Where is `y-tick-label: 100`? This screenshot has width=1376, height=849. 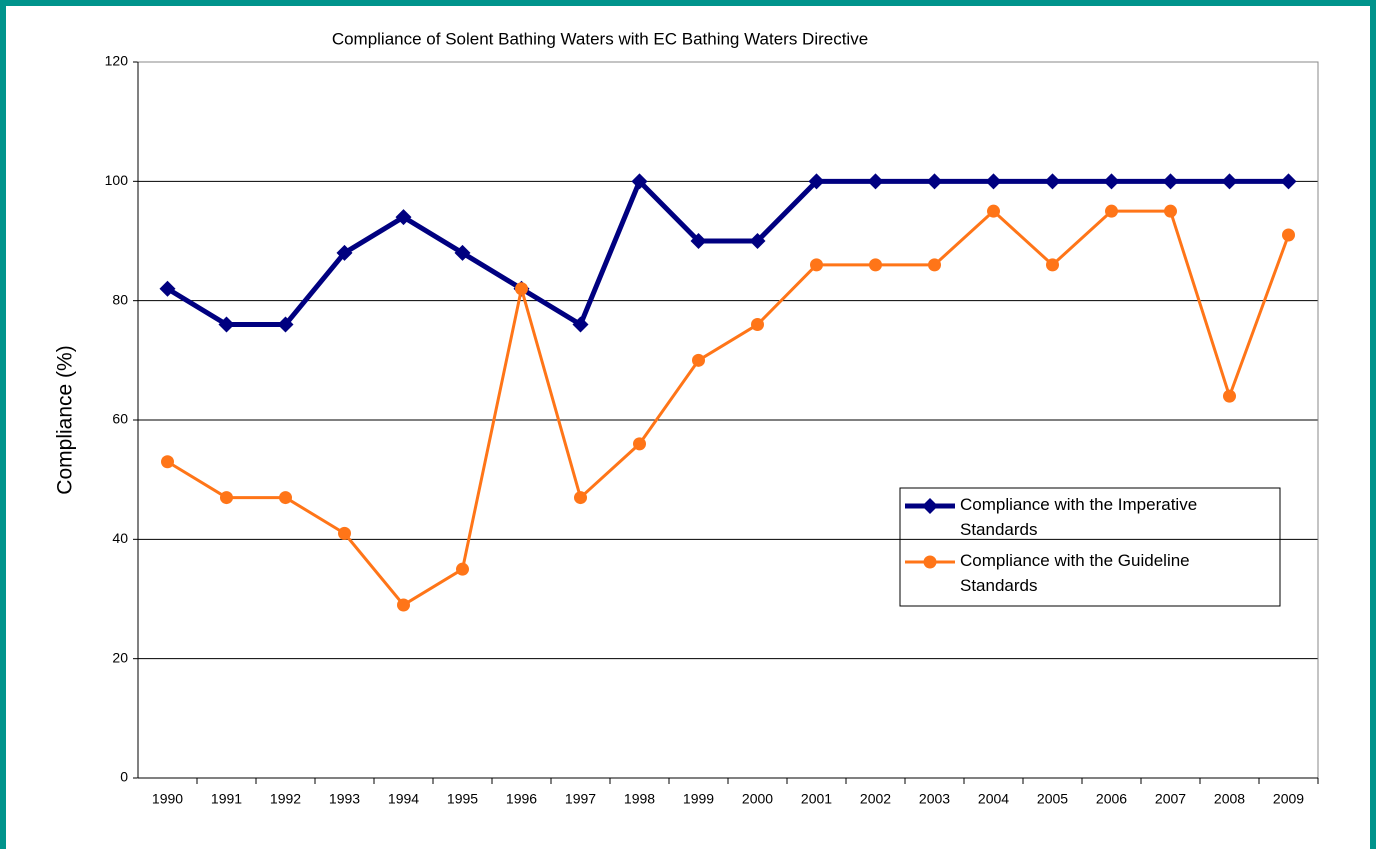
y-tick-label: 100 is located at coordinates (117, 180).